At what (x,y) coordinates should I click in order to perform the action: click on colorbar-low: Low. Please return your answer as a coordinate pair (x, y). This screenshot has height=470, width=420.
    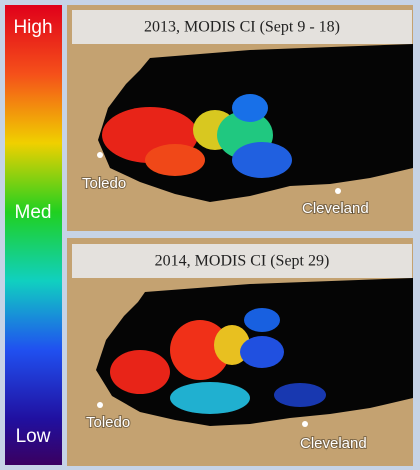
    Looking at the image, I should click on (33, 436).